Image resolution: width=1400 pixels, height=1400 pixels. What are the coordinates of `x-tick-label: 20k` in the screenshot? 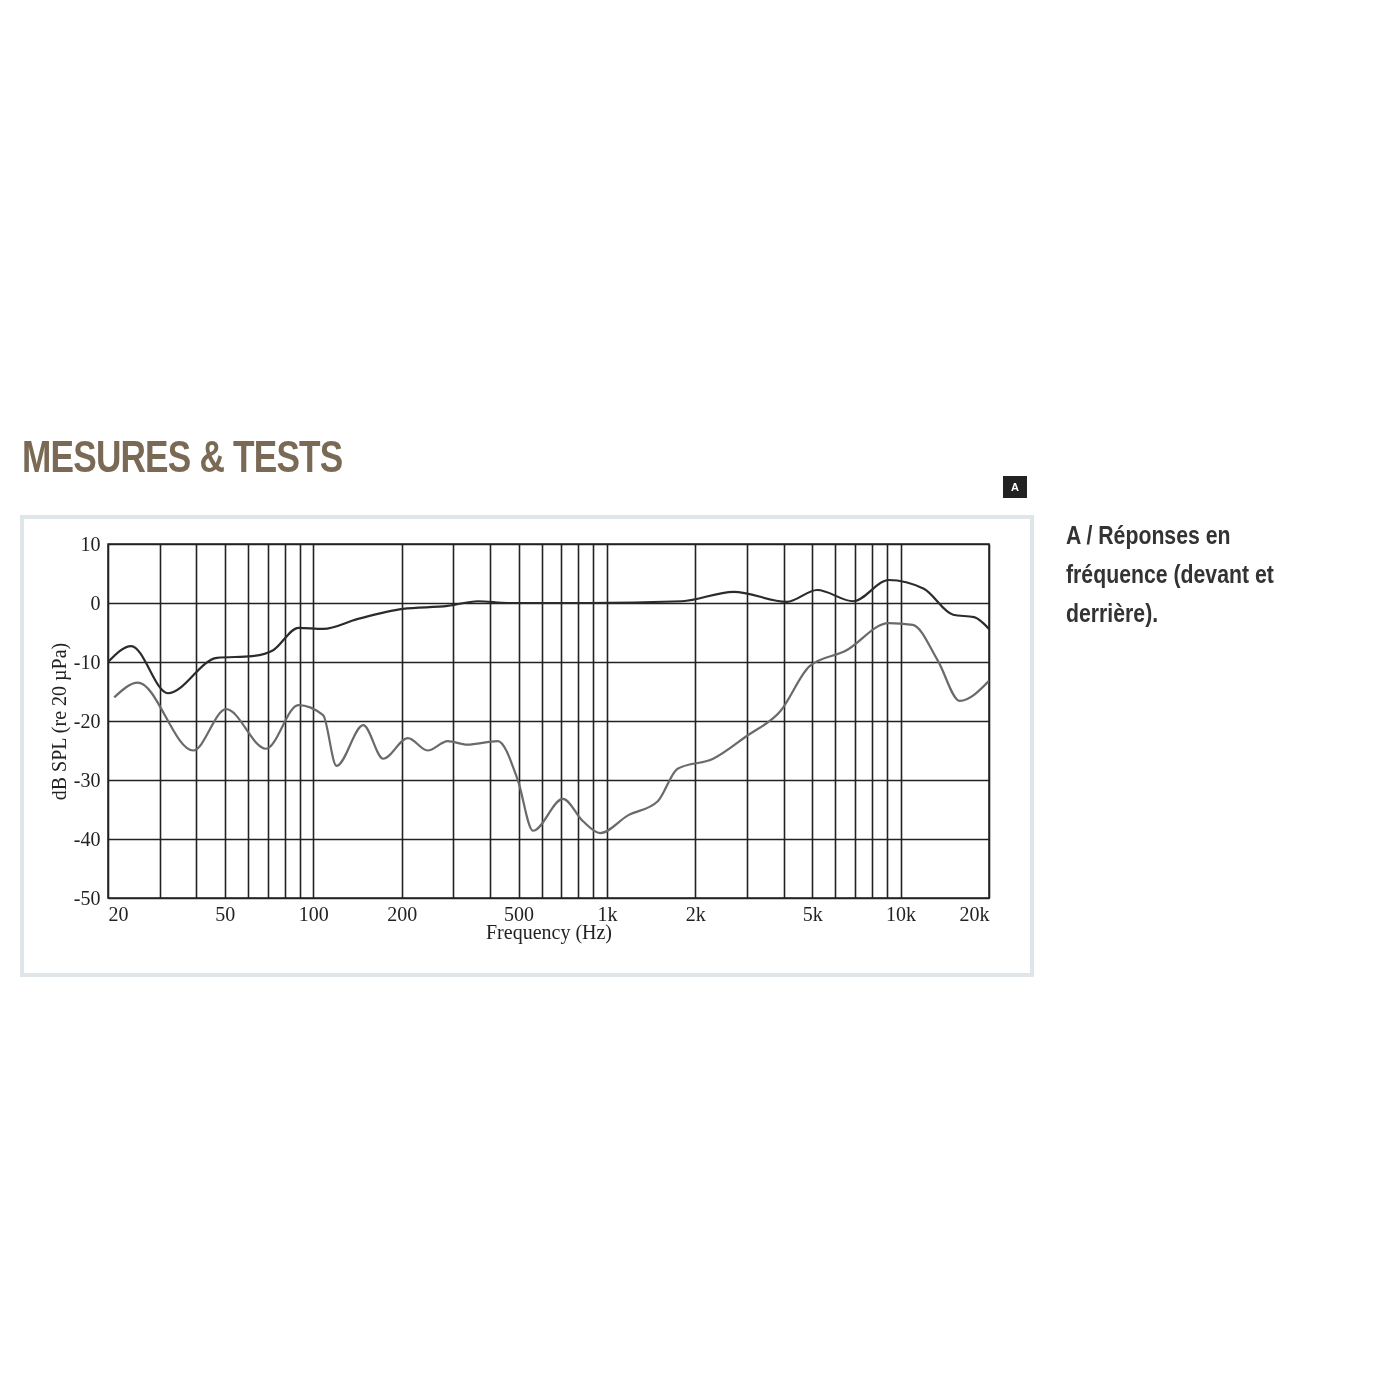 It's located at (974, 913).